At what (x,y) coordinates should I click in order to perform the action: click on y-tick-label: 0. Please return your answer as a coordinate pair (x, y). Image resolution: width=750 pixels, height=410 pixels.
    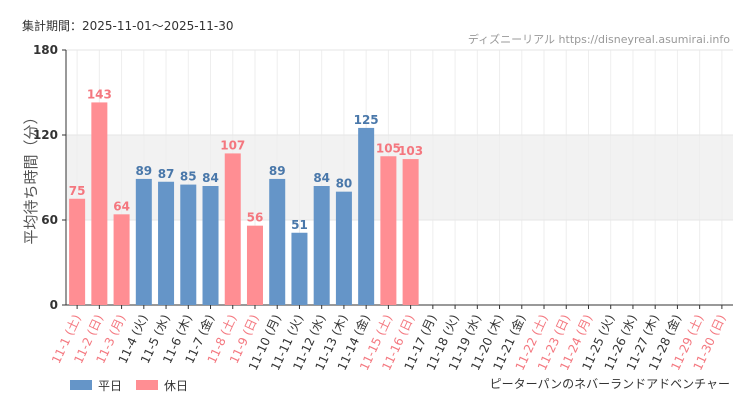
    Looking at the image, I should click on (54, 305).